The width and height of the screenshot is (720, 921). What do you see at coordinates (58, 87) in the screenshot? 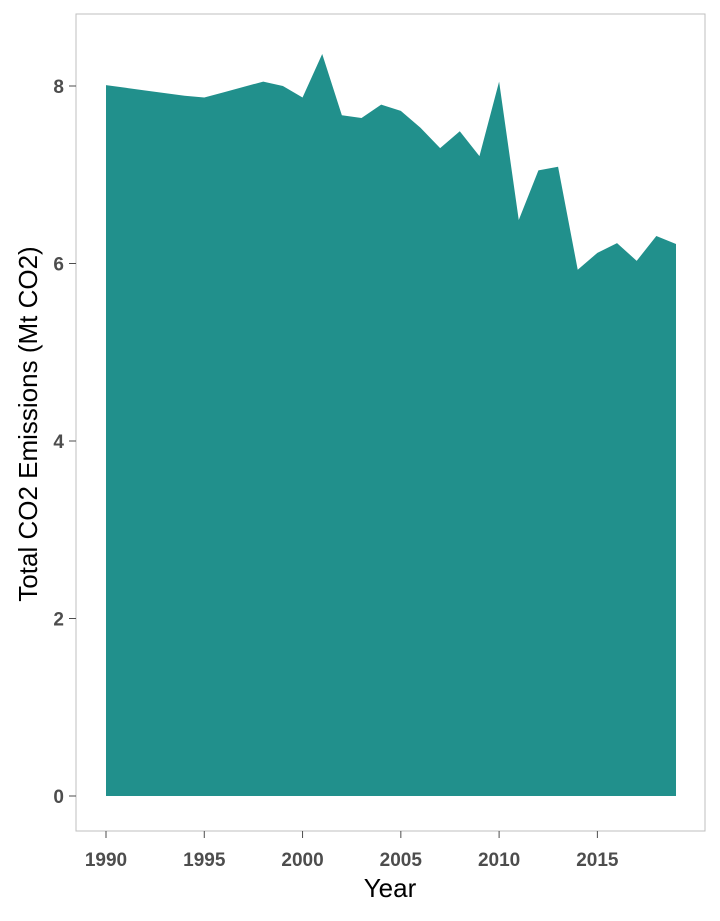
I see `y-tick-label-8: 8` at bounding box center [58, 87].